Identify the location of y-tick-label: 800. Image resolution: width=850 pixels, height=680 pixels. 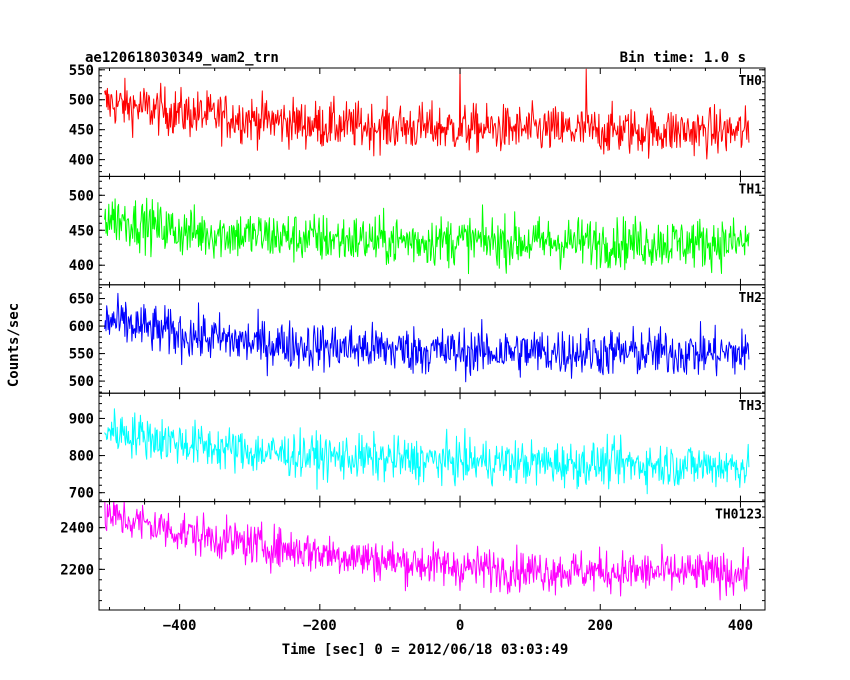
(81, 457).